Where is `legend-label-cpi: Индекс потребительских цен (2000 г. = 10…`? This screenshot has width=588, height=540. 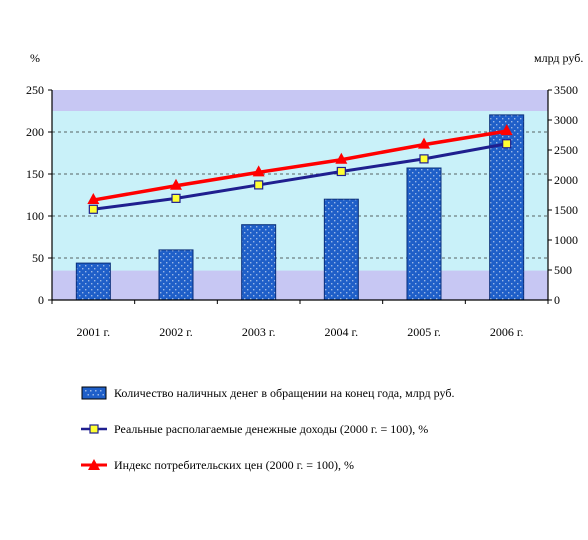 legend-label-cpi: Индекс потребительских цен (2000 г. = 10… is located at coordinates (234, 464).